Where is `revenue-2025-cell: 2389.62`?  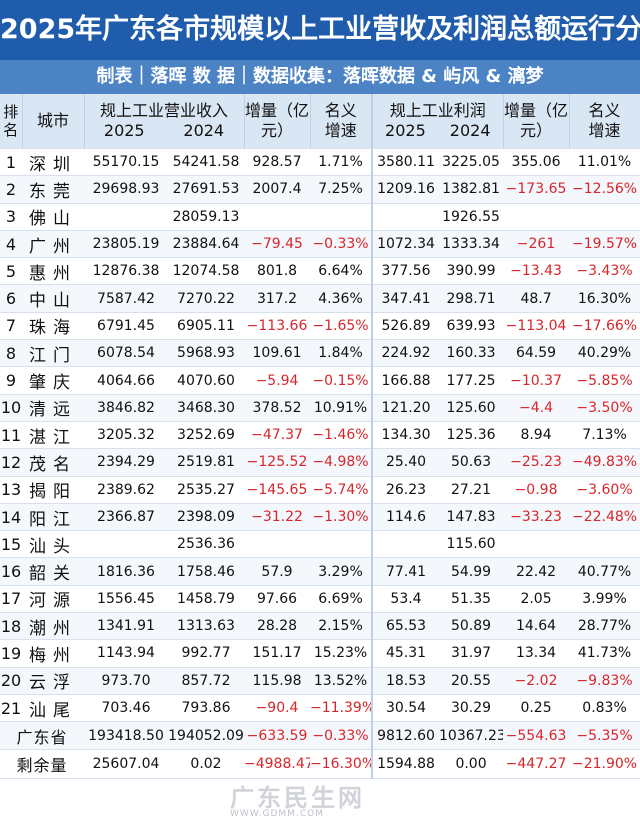 revenue-2025-cell: 2389.62 is located at coordinates (126, 490).